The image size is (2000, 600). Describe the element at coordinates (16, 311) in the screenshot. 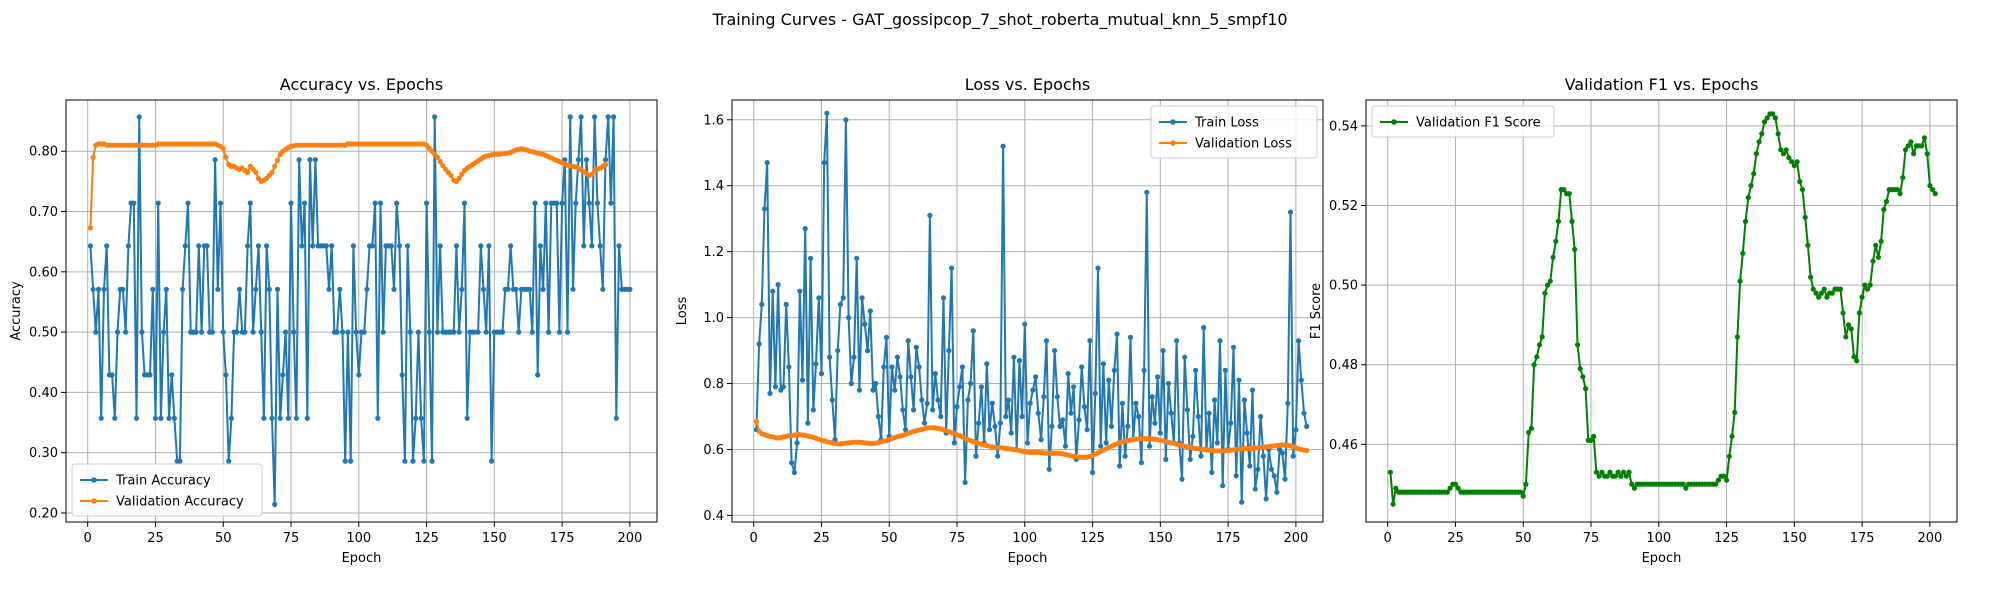

I see `y-axis-label: Accuracy` at that location.